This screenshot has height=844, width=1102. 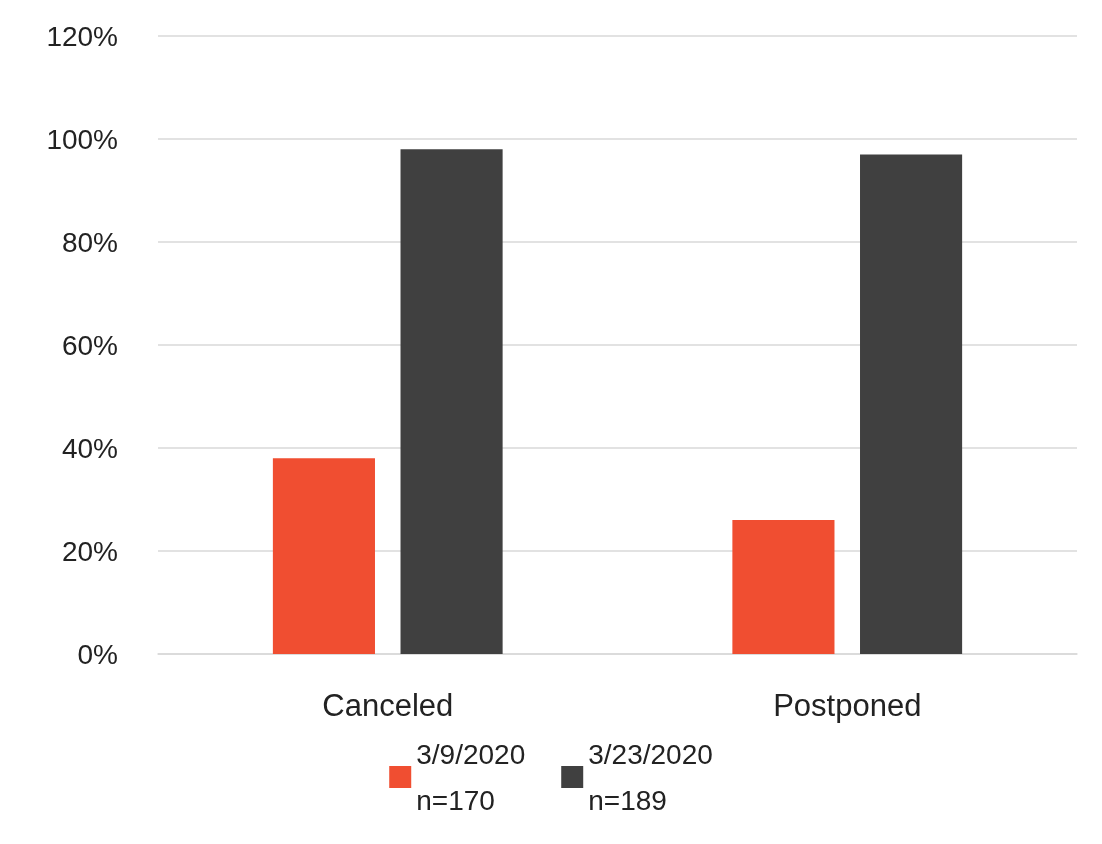 I want to click on y-tick-label: 100%, so click(x=82, y=139).